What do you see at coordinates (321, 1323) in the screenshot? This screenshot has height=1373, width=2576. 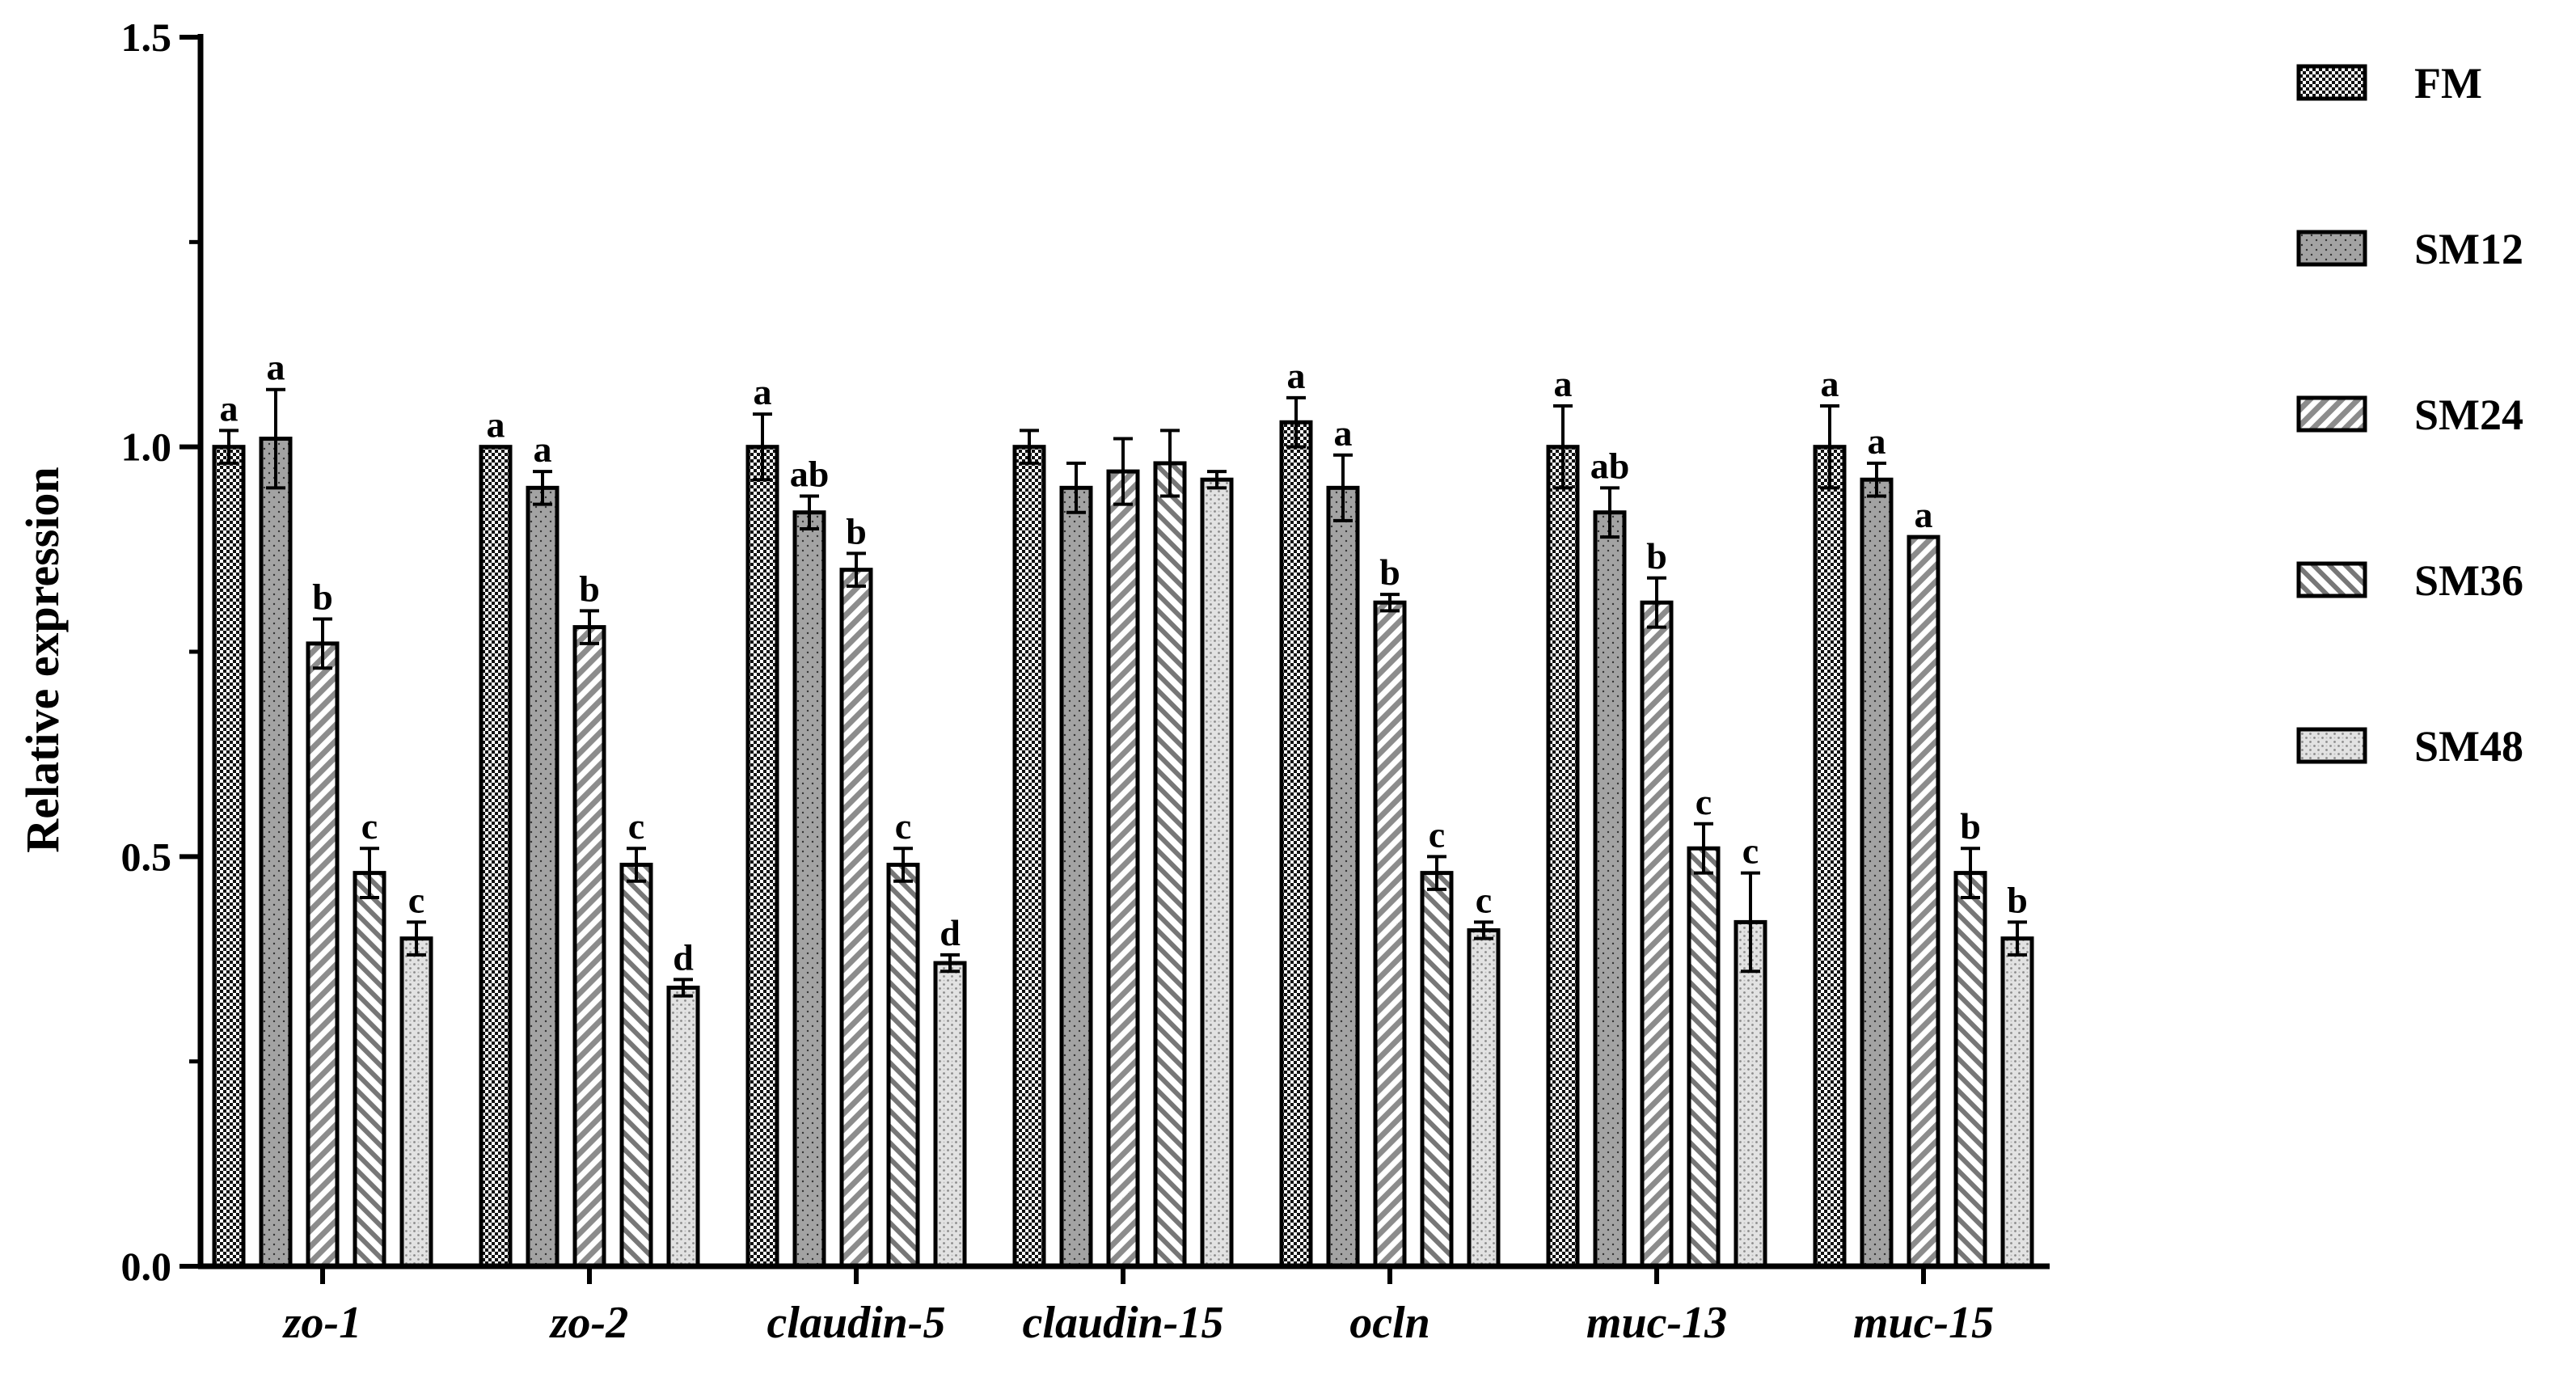 I see `x-tick-label: zo-1` at bounding box center [321, 1323].